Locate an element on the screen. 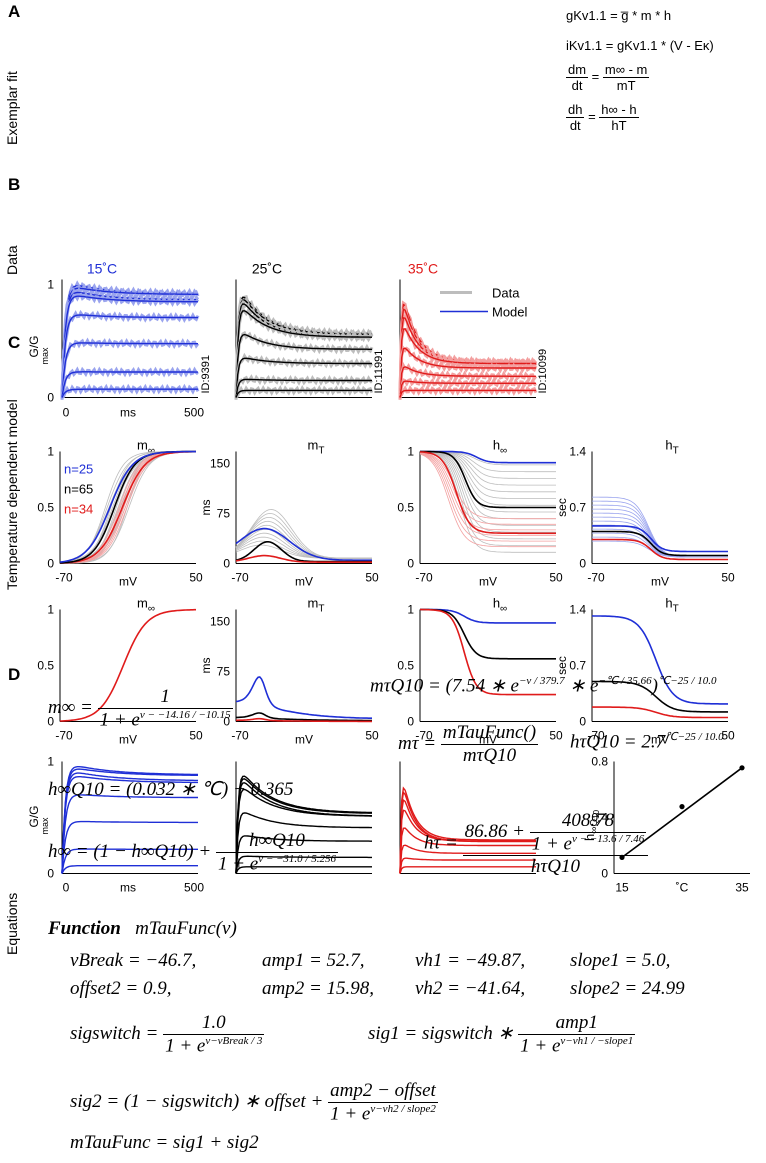 The height and width of the screenshot is (1163, 766). eq-hinf-lhs: h∞ = (1 − h∞Q10) + is located at coordinates (130, 852).